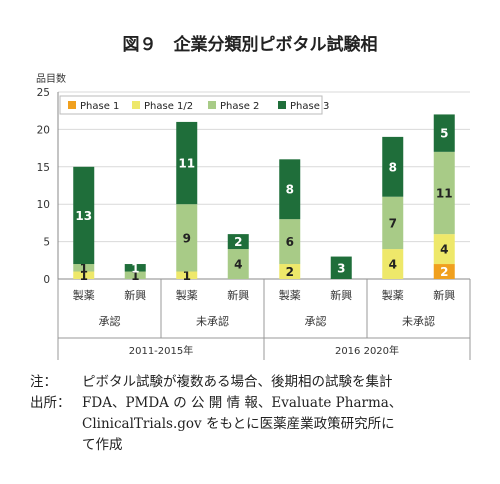 The width and height of the screenshot is (500, 484). Describe the element at coordinates (43, 382) in the screenshot. I see `note-label: 注：` at that location.